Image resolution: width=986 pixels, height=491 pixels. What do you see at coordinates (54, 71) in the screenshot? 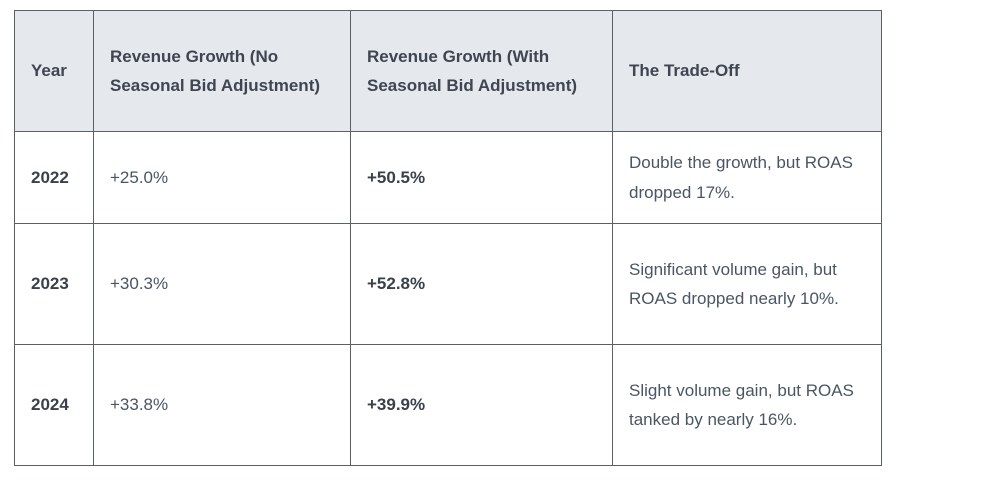
I see `header-year: Year` at bounding box center [54, 71].